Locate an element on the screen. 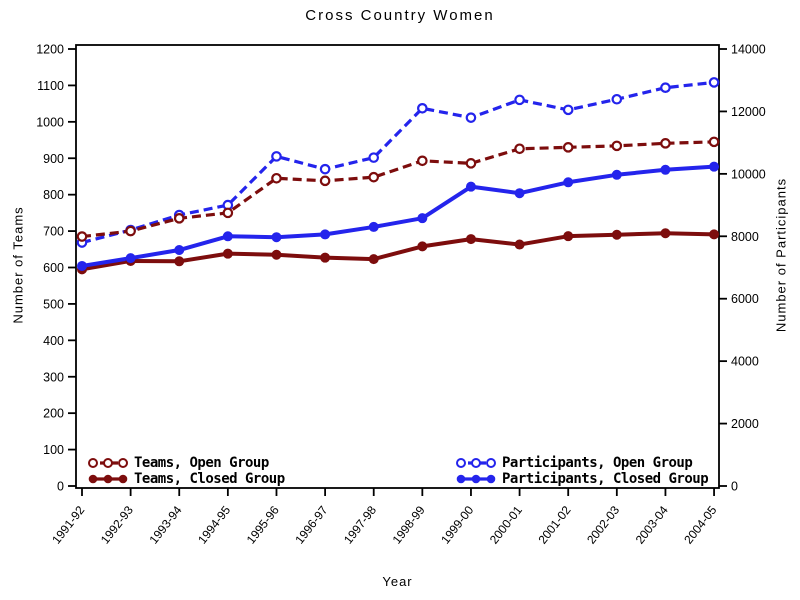 This screenshot has height=600, width=800. svg-text: 300 is located at coordinates (53, 377).